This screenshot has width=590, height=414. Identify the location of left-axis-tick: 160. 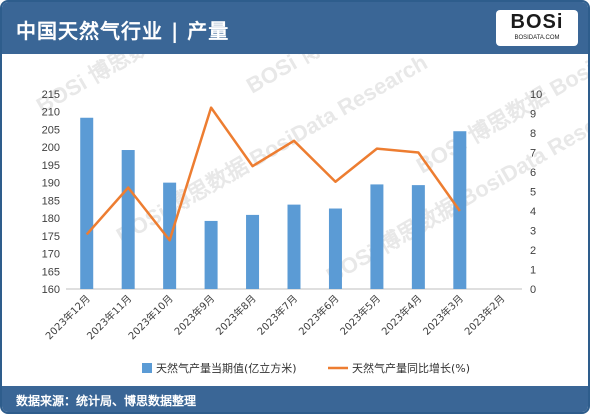
(51, 290).